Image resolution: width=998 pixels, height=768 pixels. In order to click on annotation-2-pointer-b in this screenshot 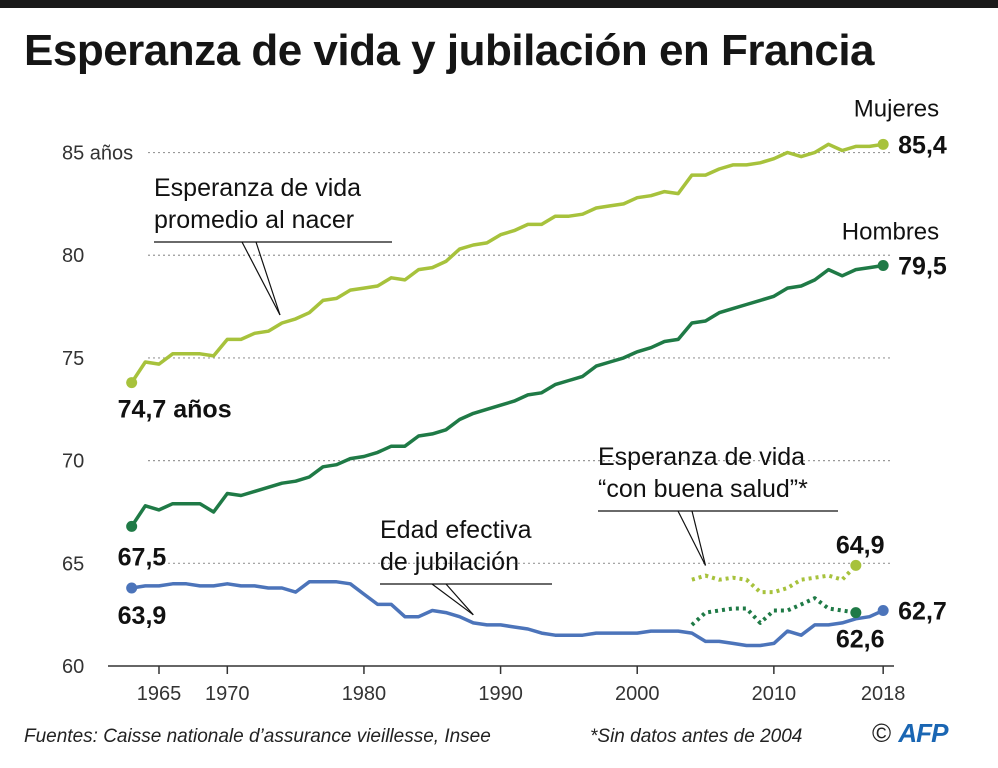, I will do `click(699, 538)`.